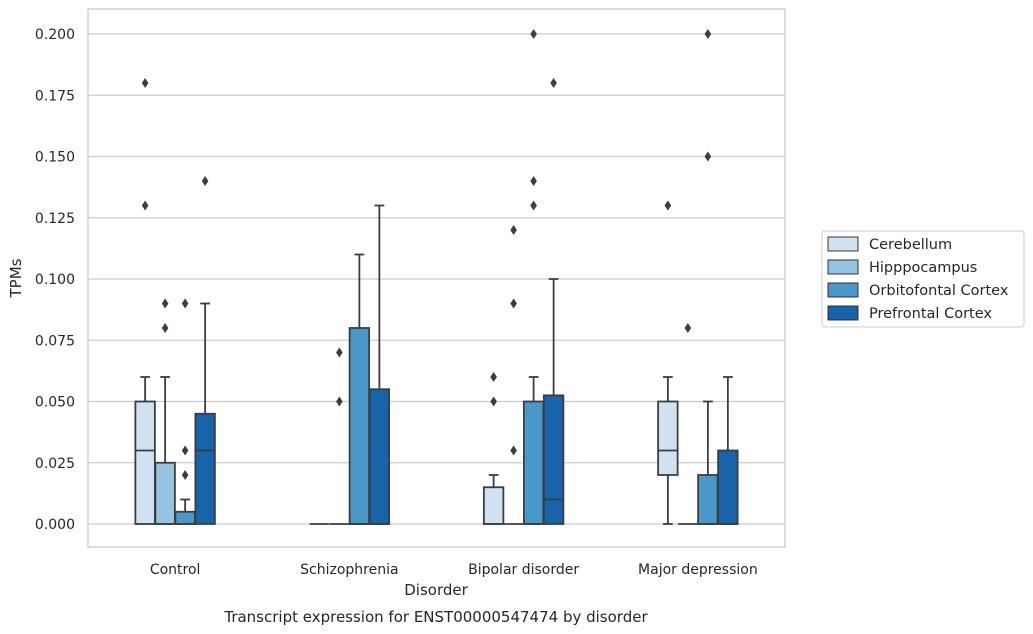 Image resolution: width=1033 pixels, height=634 pixels. I want to click on y-tick-label: 0.175, so click(55, 96).